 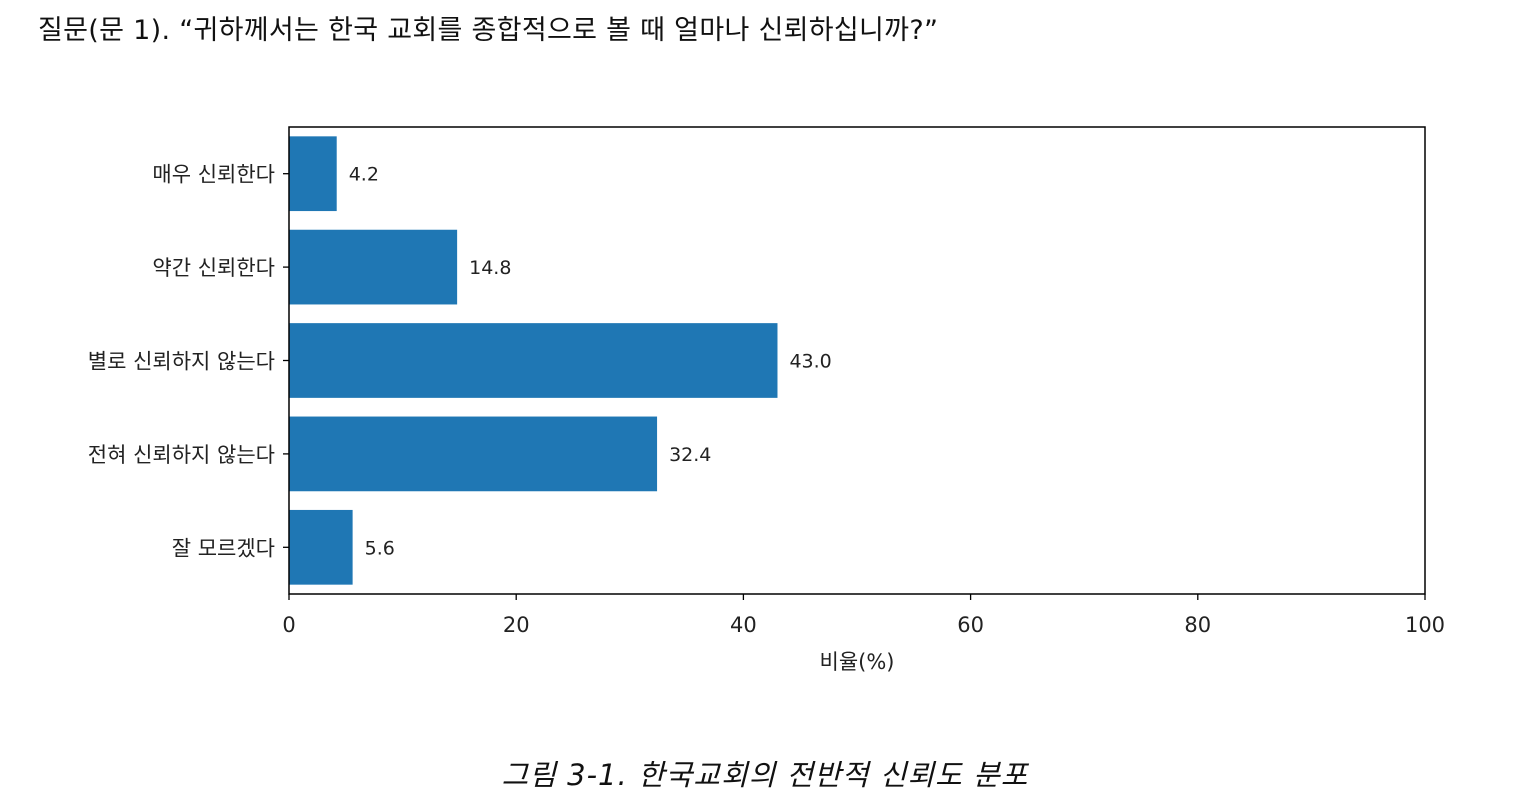 What do you see at coordinates (213, 268) in the screenshot?
I see `category-label: 약간 신뢰한다` at bounding box center [213, 268].